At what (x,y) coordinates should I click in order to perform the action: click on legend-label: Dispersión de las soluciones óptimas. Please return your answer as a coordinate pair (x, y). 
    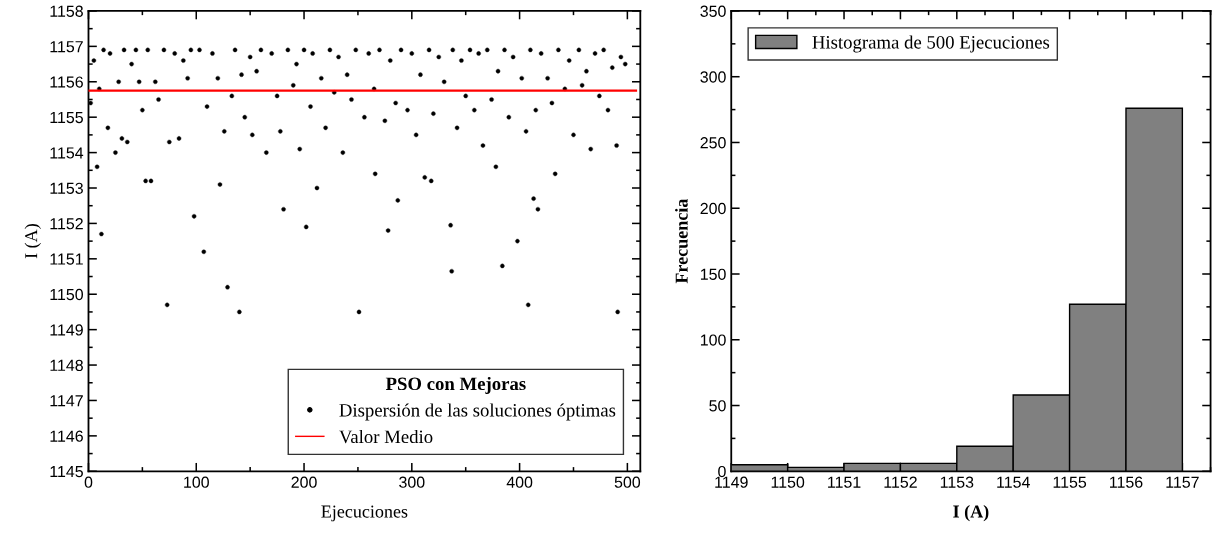
    Looking at the image, I should click on (477, 412).